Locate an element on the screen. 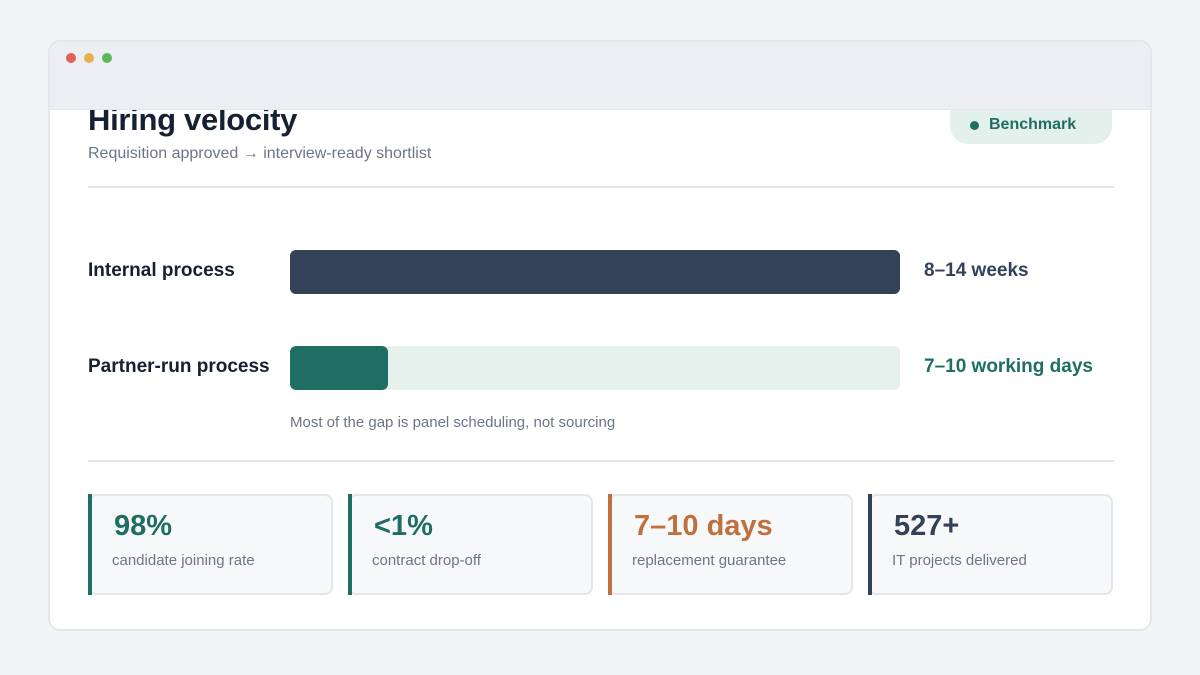  window-titlebar is located at coordinates (600, 59).